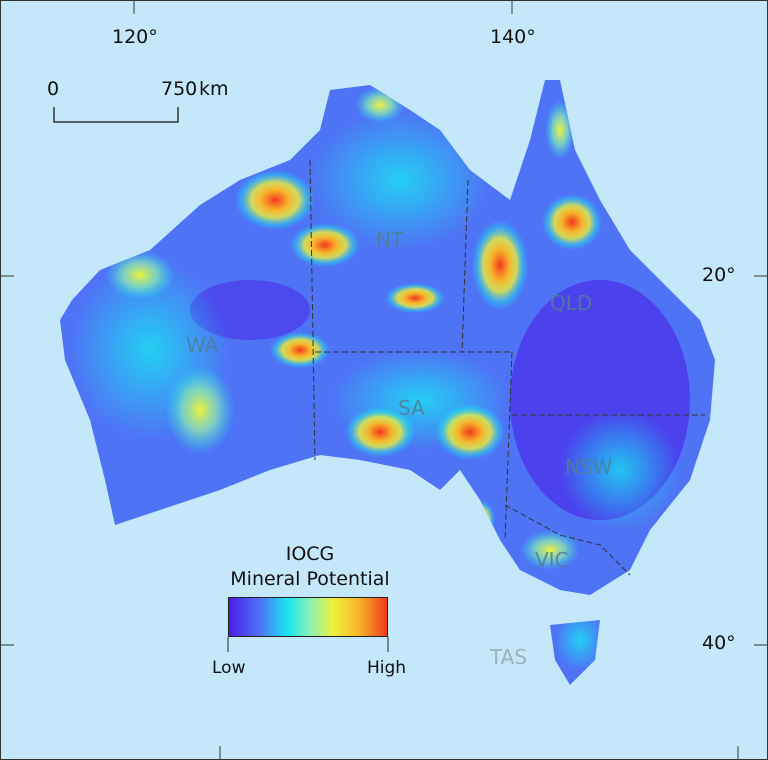 This screenshot has width=768, height=760. I want to click on latitude-label-20: 20°, so click(719, 275).